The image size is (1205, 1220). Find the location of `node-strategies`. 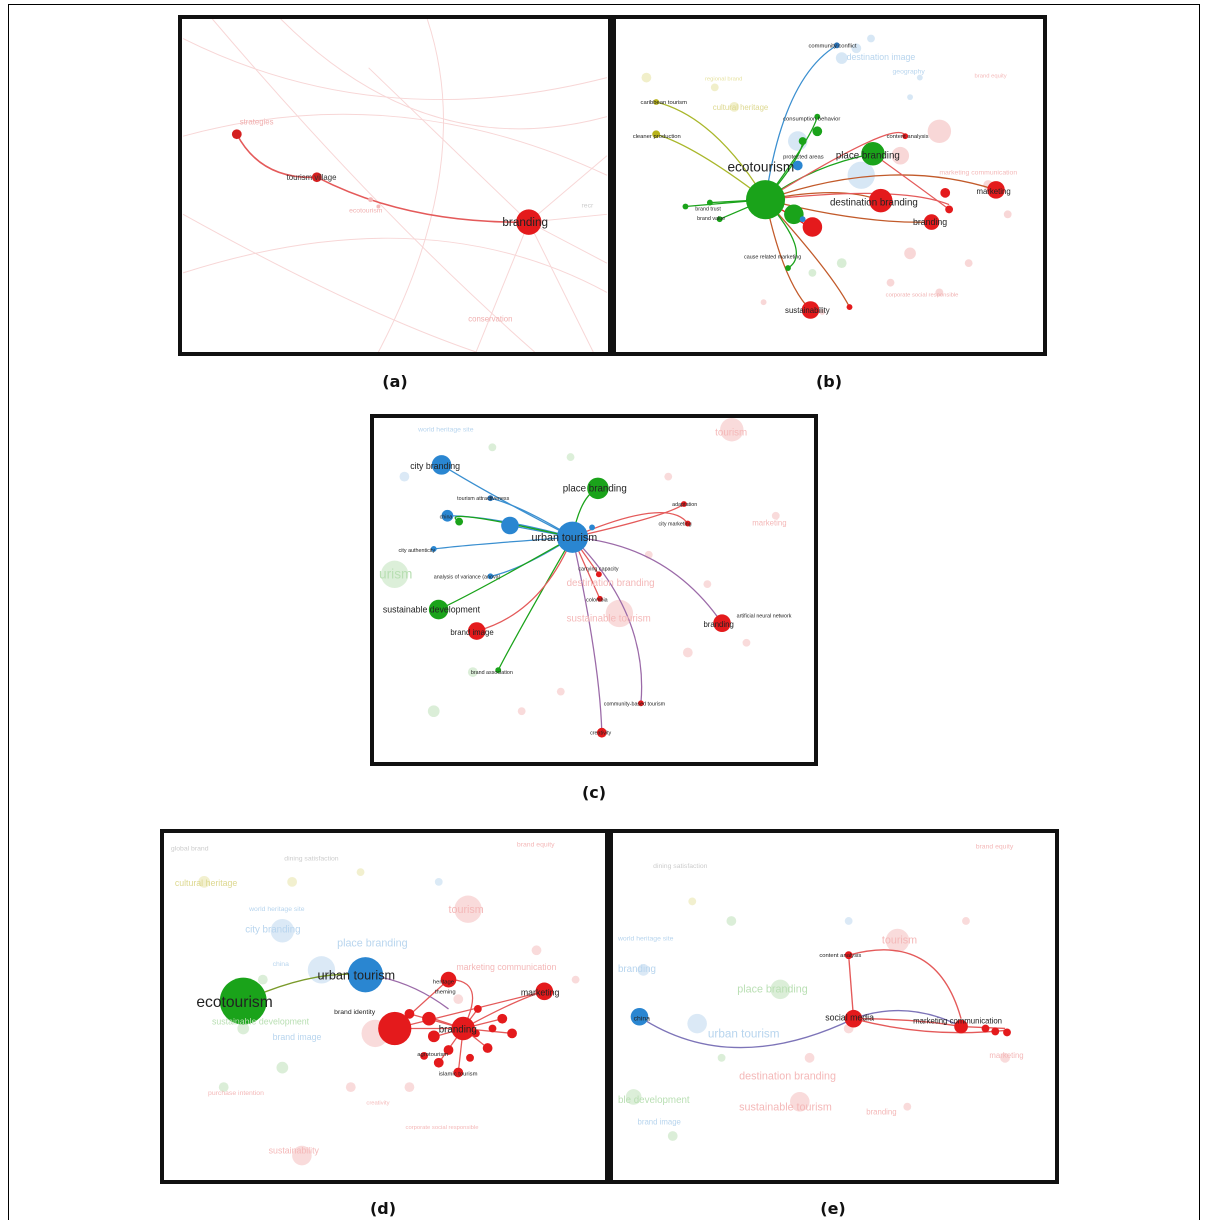

node-strategies is located at coordinates (236, 134).